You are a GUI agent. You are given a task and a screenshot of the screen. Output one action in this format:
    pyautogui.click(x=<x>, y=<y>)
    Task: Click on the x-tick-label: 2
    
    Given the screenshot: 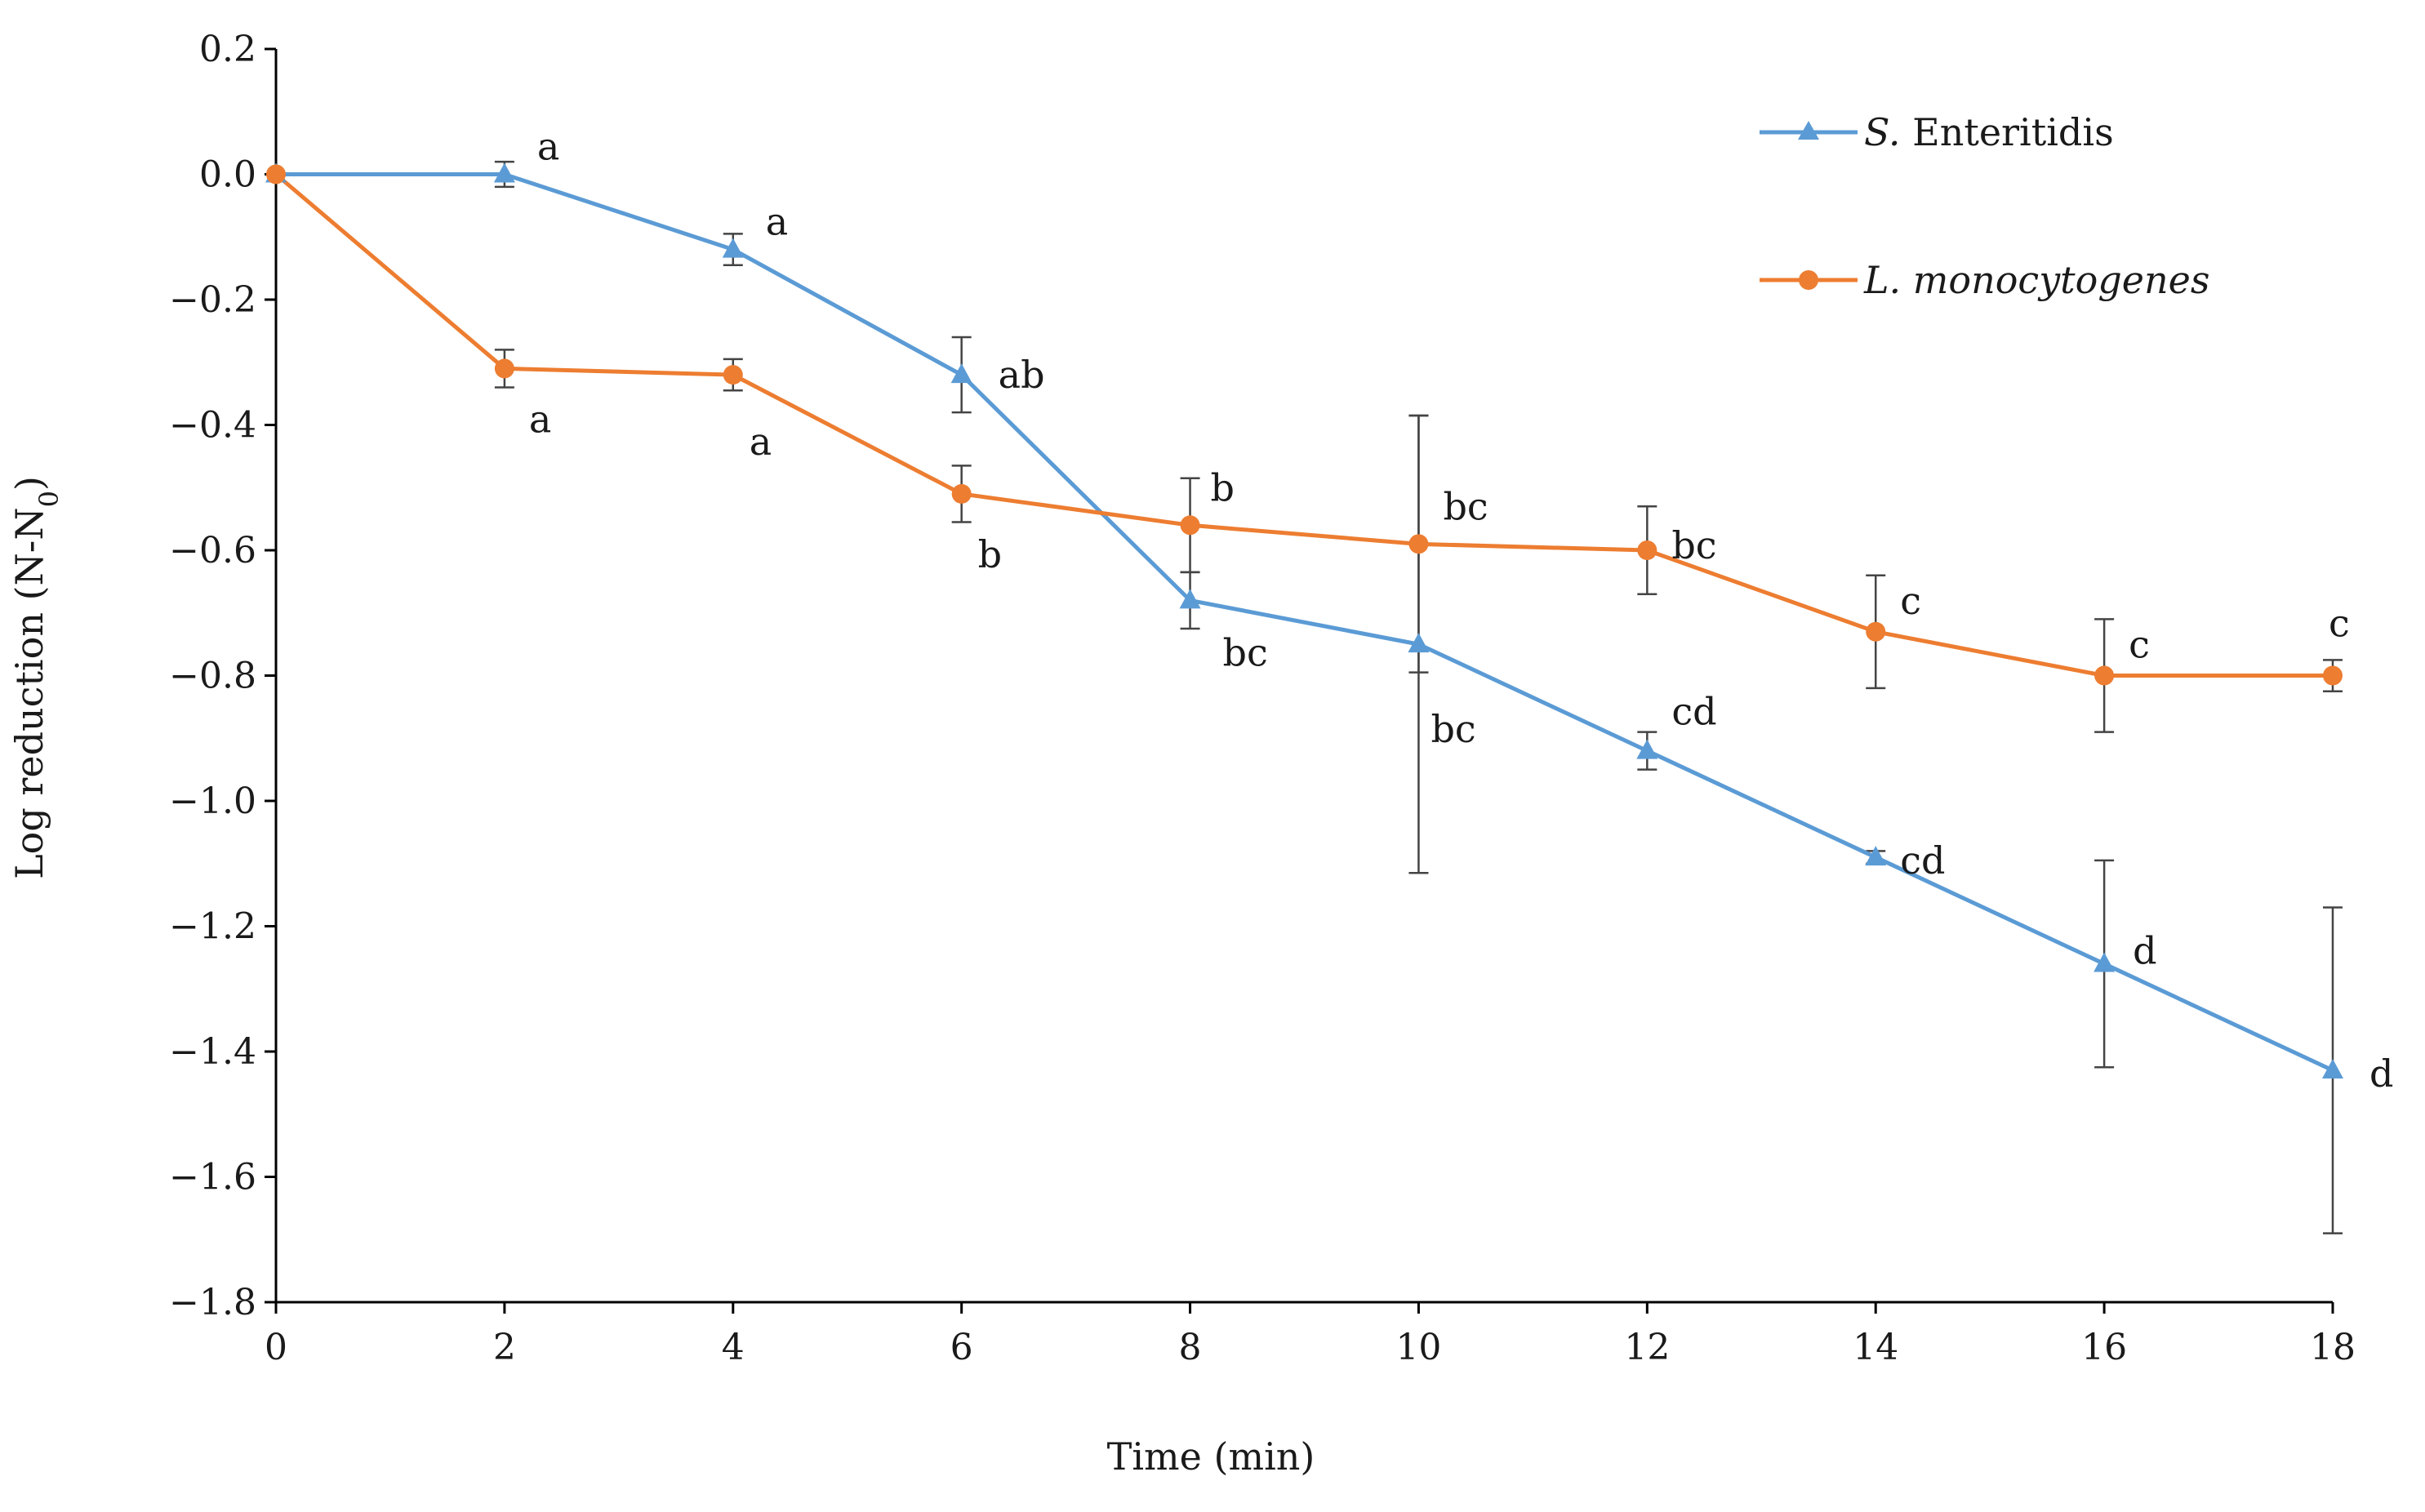 What is the action you would take?
    pyautogui.click(x=505, y=1348)
    